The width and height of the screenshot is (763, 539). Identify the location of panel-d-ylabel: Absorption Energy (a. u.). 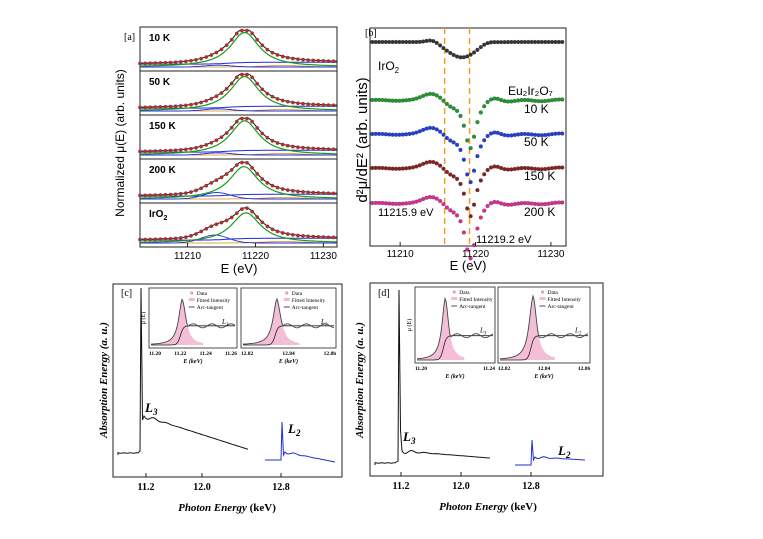
(360, 380).